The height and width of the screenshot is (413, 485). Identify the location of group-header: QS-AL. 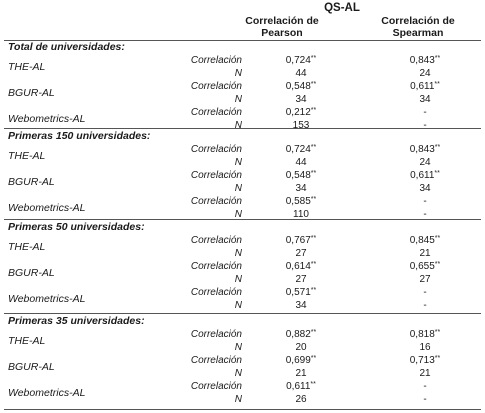
(342, 8).